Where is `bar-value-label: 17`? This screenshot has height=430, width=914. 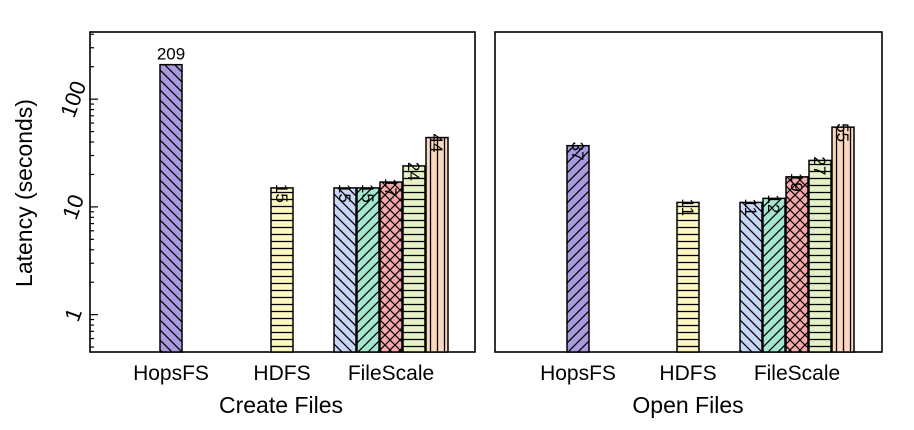
bar-value-label: 17 is located at coordinates (390, 187).